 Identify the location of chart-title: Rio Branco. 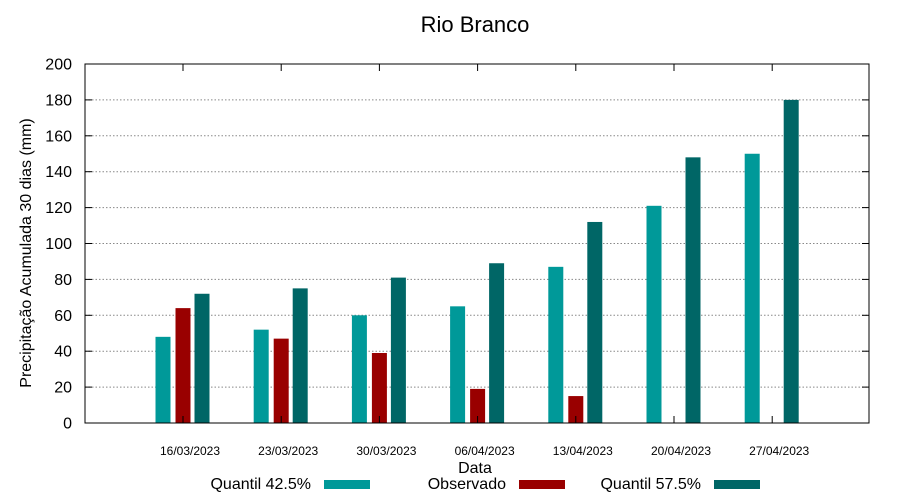
(475, 24).